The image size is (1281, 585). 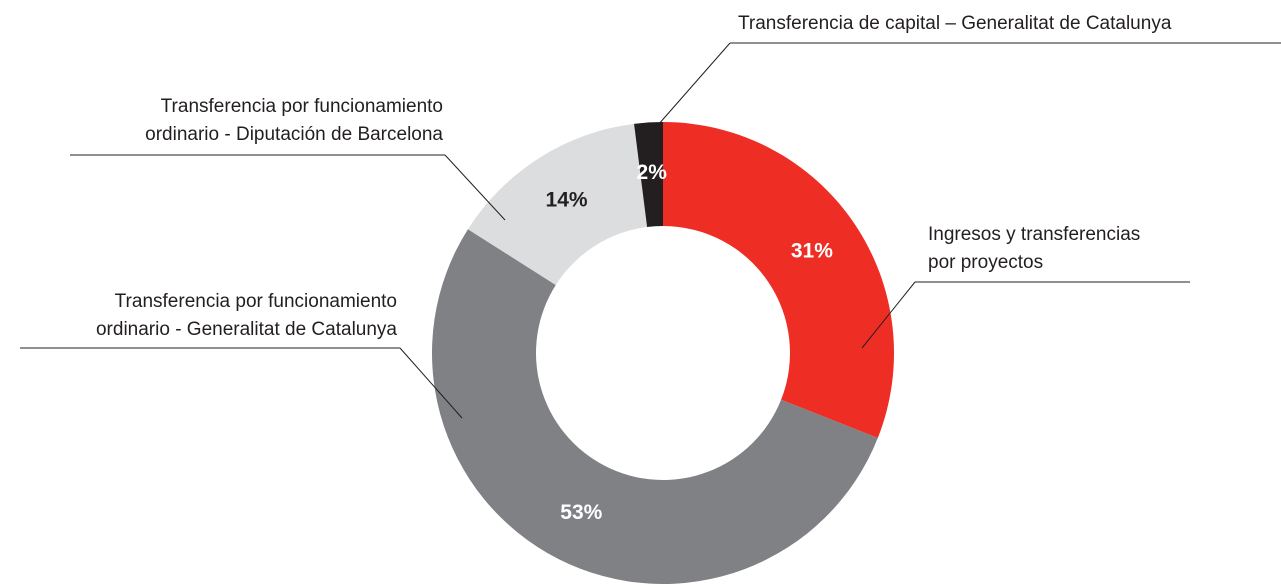 What do you see at coordinates (581, 512) in the screenshot?
I see `value-label: 53%` at bounding box center [581, 512].